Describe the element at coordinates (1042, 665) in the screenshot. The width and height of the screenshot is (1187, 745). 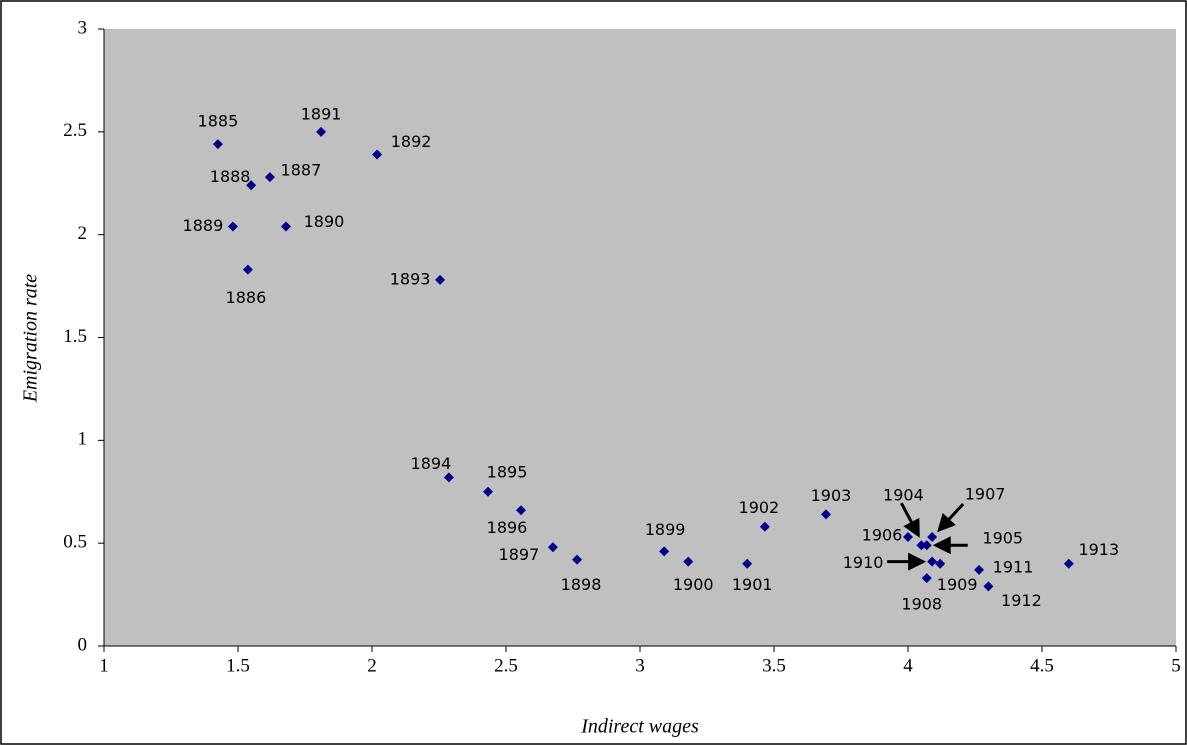
I see `x-tick-label: 4.5` at that location.